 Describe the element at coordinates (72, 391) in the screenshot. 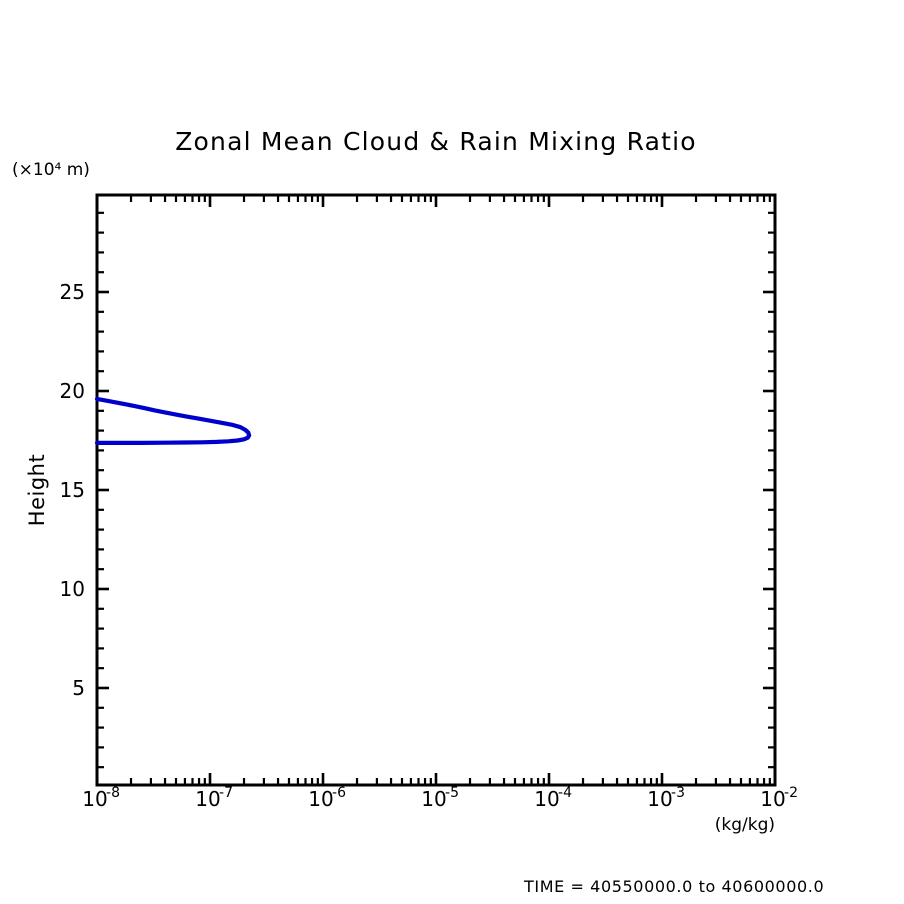

I see `y-tick-label: 20` at that location.